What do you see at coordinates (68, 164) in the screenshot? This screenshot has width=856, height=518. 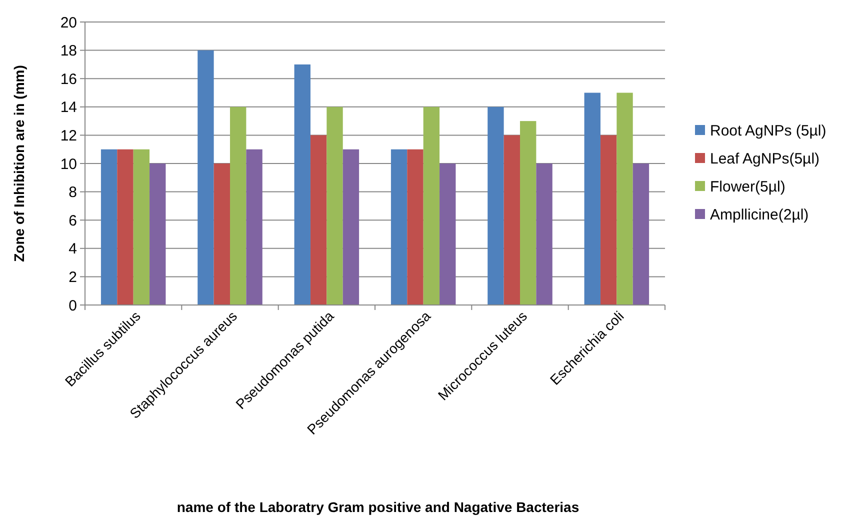 I see `y-tick-label: 10` at bounding box center [68, 164].